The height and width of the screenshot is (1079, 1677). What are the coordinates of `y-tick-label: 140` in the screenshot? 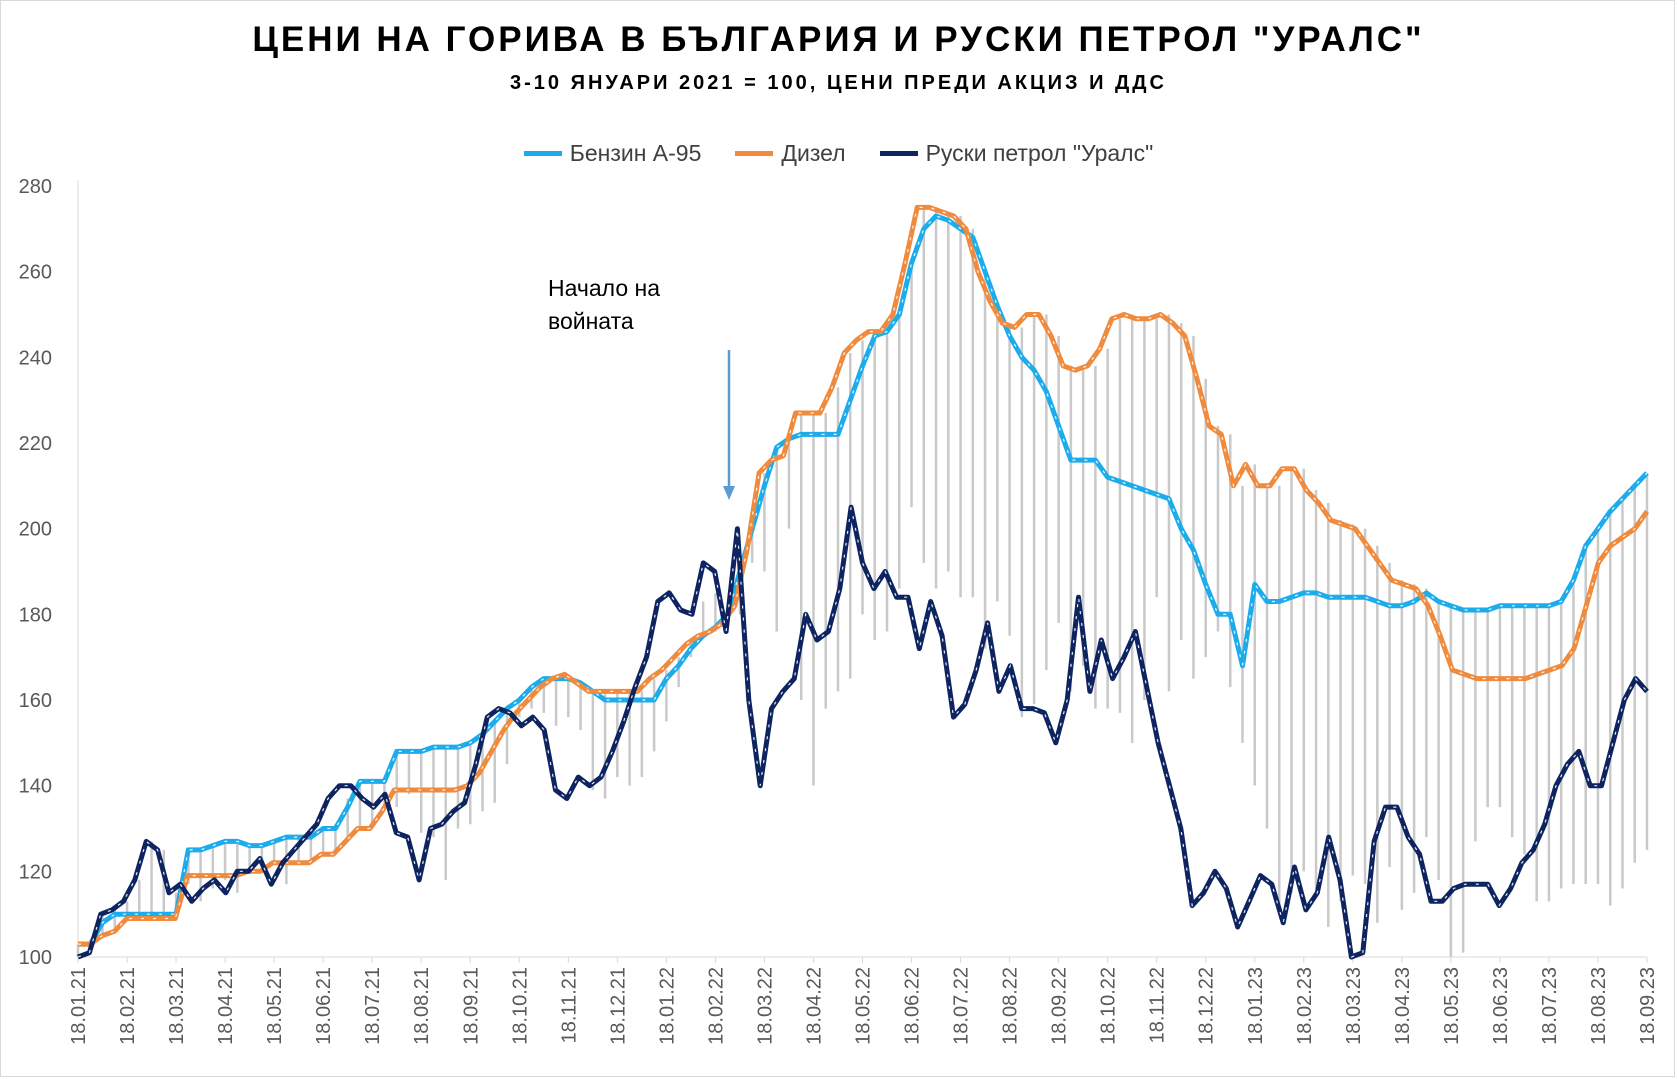 It's located at (35, 787).